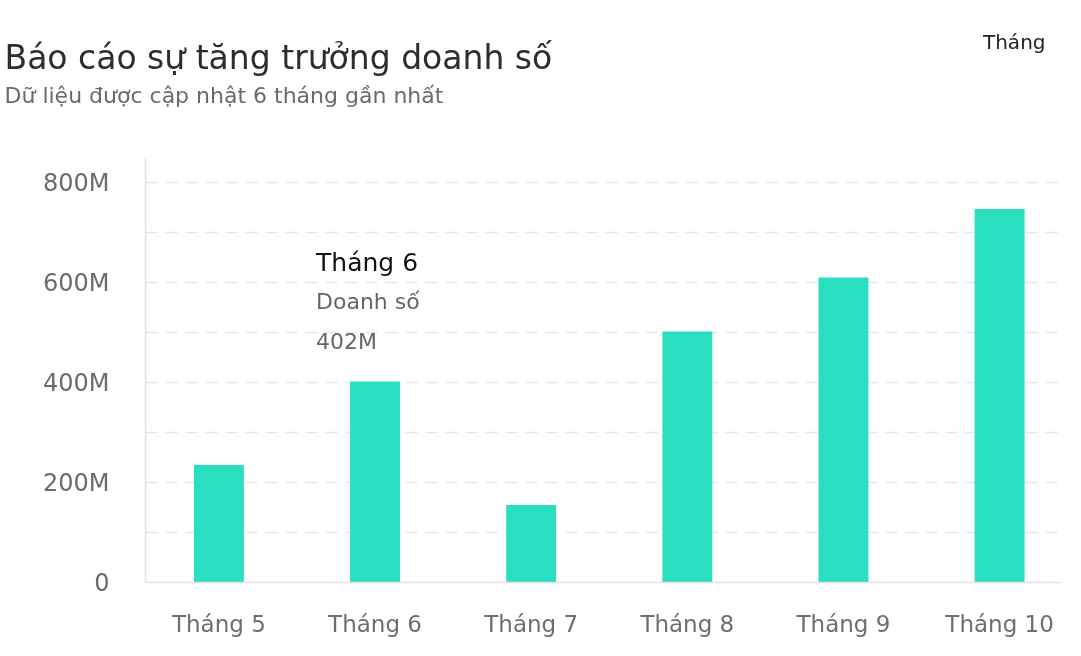 The image size is (1081, 656). I want to click on x-tick-label: Tháng 10, so click(999, 623).